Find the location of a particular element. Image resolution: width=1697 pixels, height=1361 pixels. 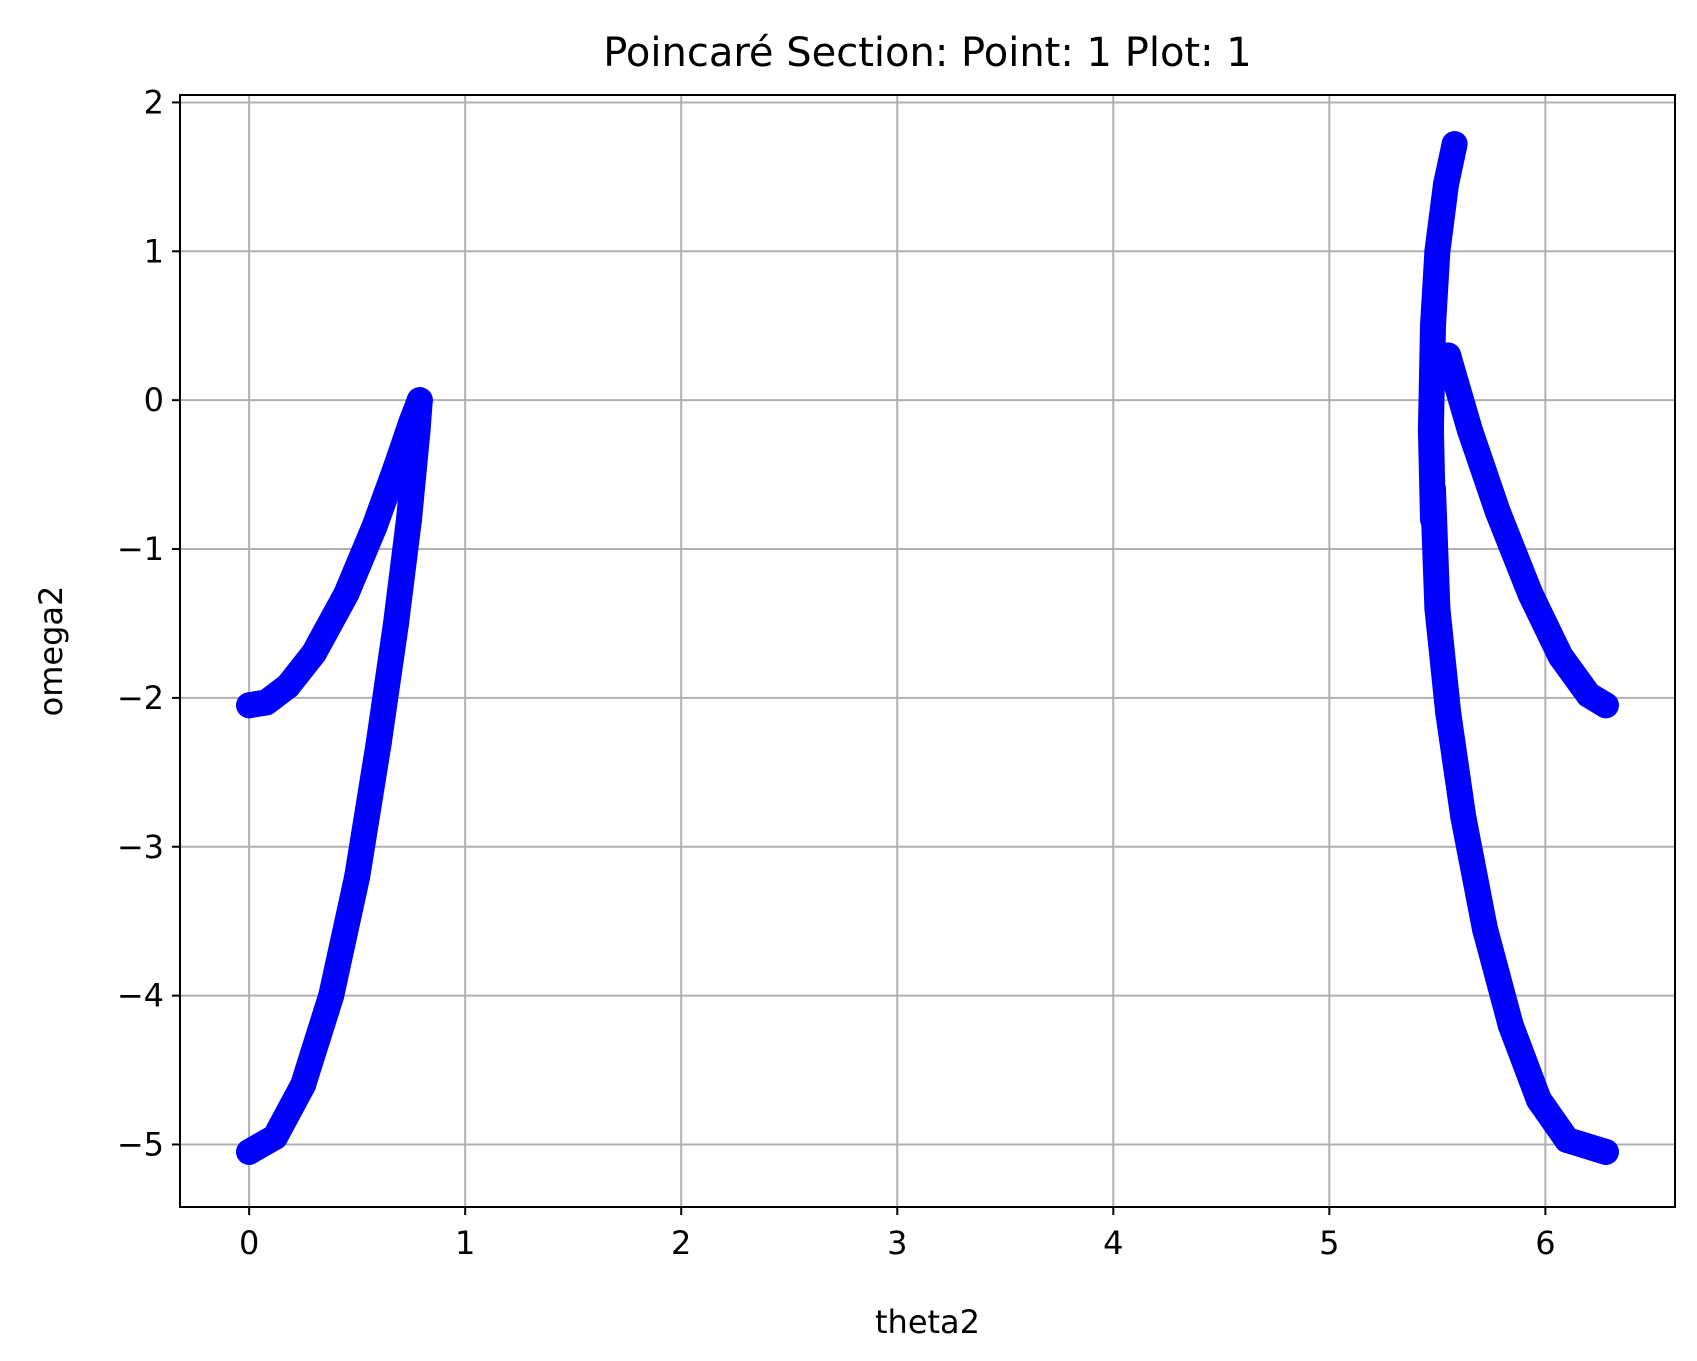

x-tick-label: 3 is located at coordinates (897, 1243).